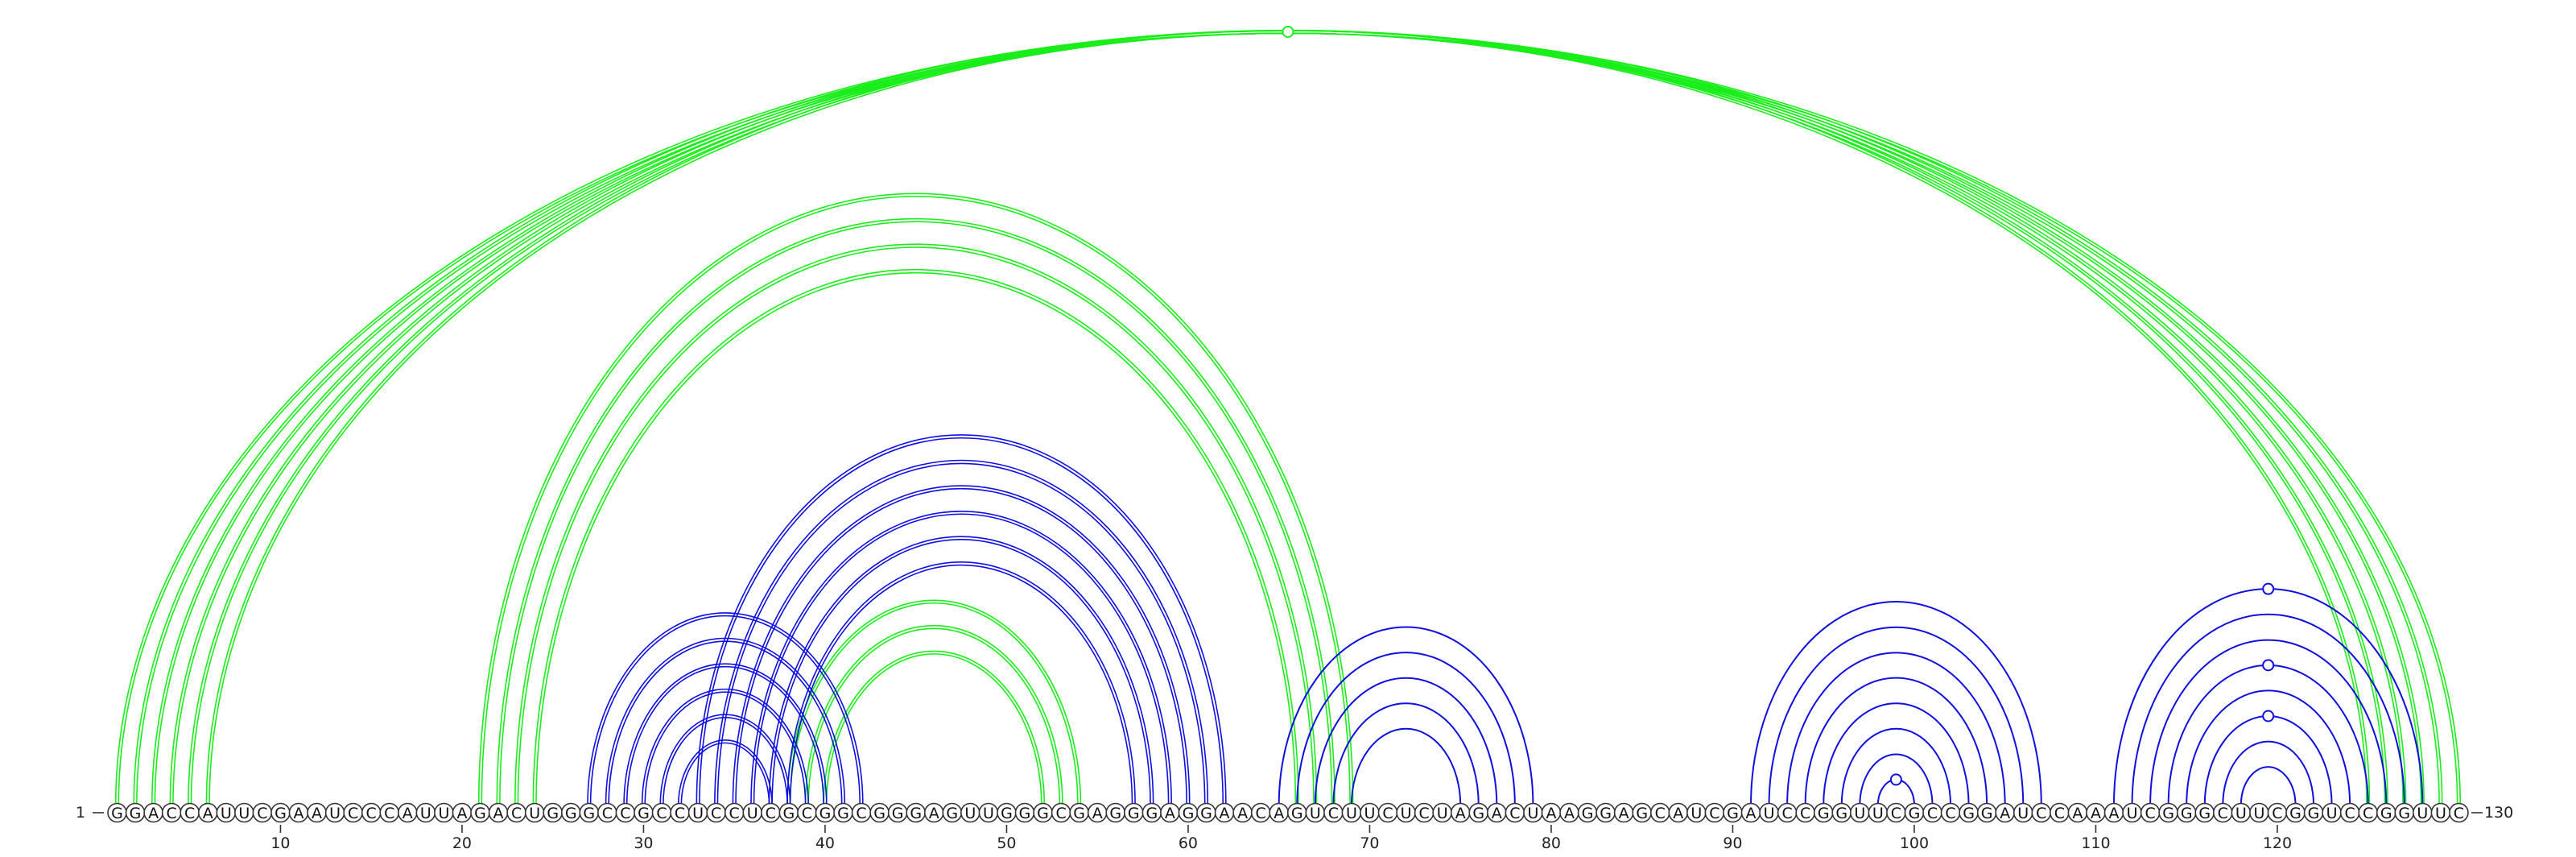 Image resolution: width=2576 pixels, height=857 pixels. Describe the element at coordinates (1188, 843) in the screenshot. I see `tick-label-60: 60` at that location.